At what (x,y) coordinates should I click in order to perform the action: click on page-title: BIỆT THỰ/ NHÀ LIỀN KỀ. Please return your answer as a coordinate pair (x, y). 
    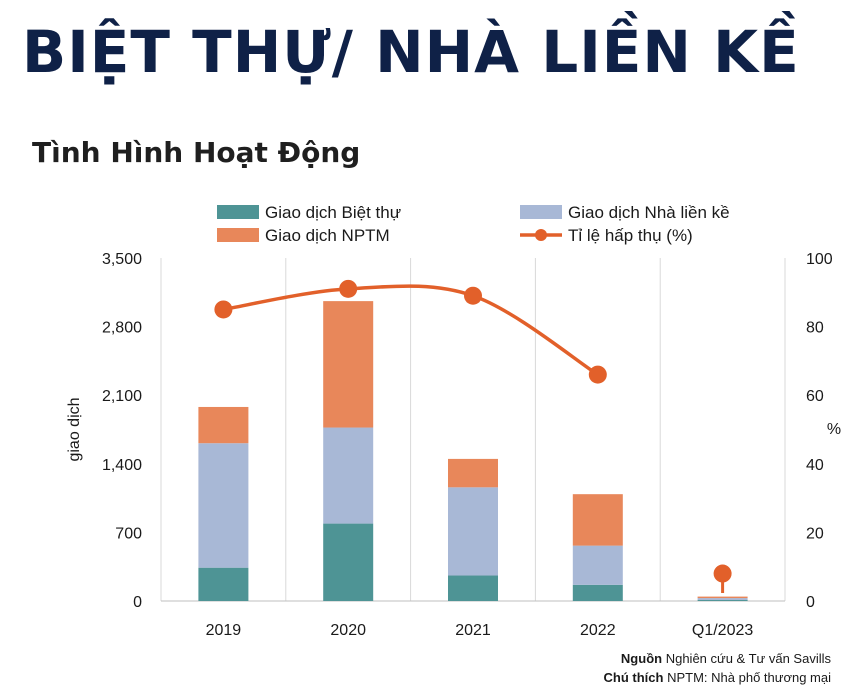
    Looking at the image, I should click on (411, 52).